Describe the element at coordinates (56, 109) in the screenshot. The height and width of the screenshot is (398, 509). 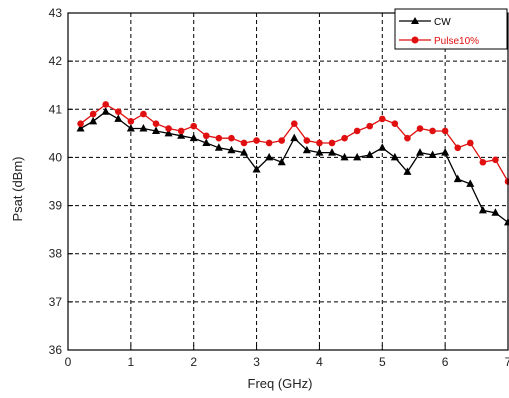
I see `y-tick-label: 41` at that location.